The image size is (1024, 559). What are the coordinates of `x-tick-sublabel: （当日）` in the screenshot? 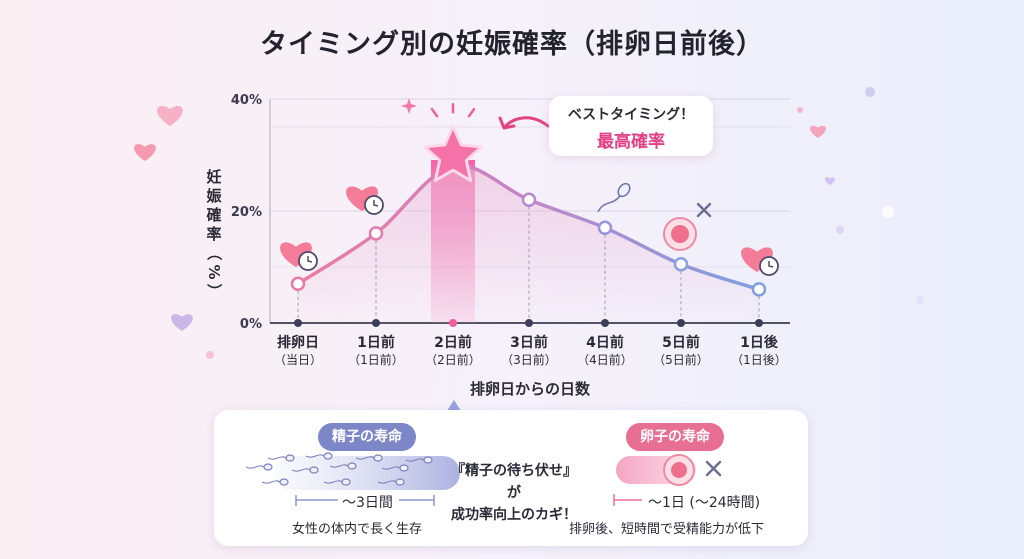 It's located at (298, 360).